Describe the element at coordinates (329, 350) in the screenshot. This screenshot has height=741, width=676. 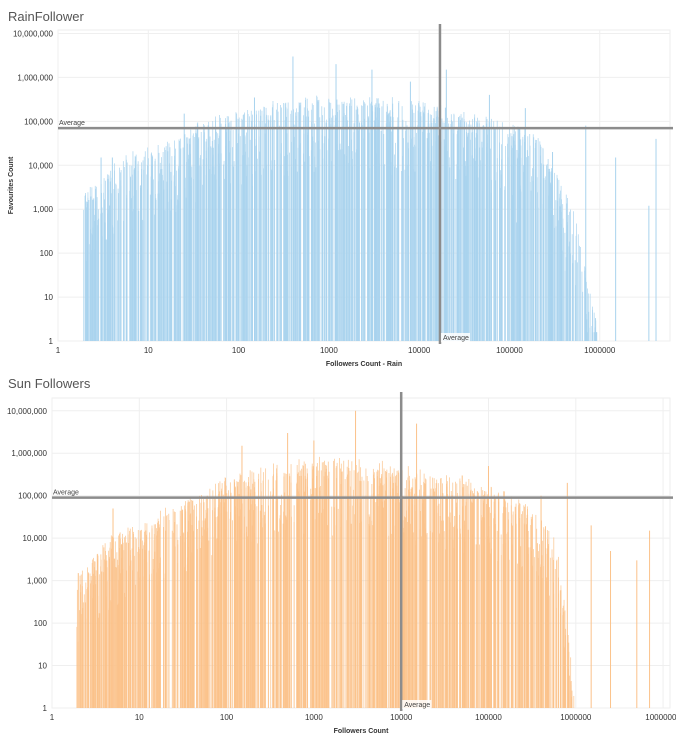
I see `chart-1-x-tick-label: 1000` at that location.